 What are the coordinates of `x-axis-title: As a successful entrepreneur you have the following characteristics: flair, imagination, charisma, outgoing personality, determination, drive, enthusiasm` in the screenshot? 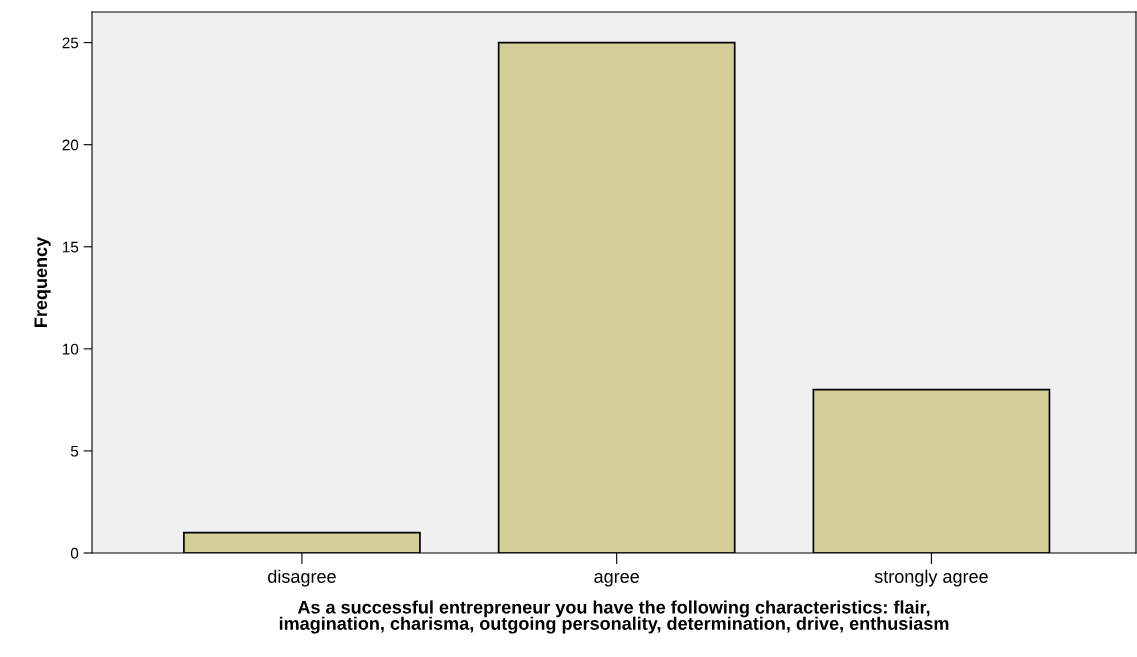 It's located at (614, 617).